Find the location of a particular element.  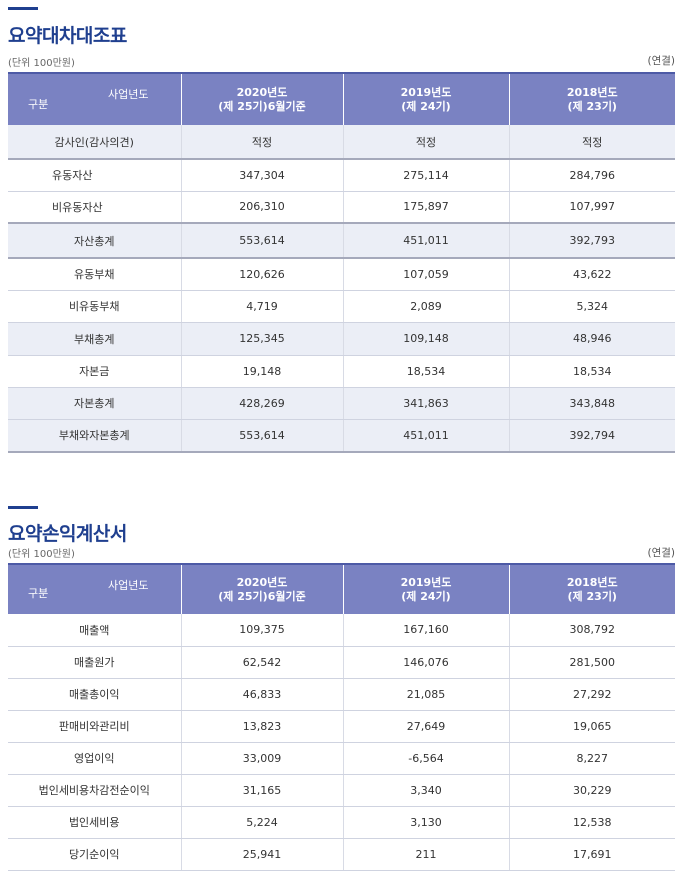

row-label: 감사인(감사의견) is located at coordinates (95, 142).